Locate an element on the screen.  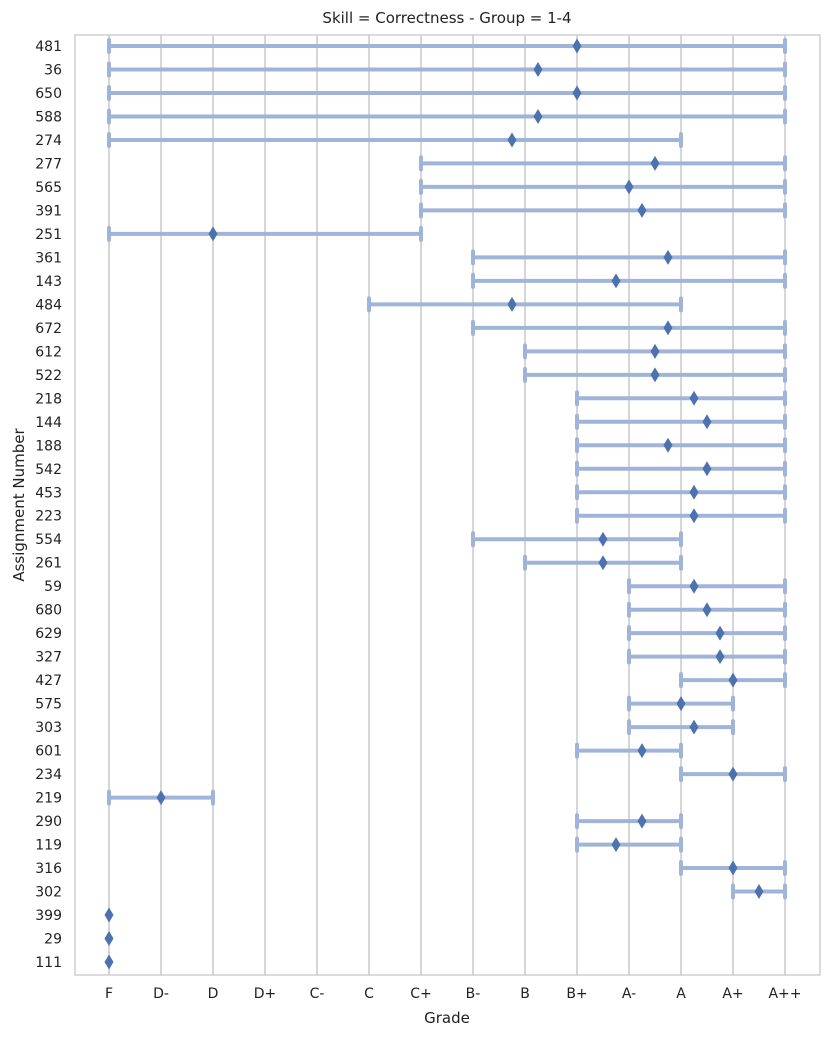
y-tick-label: 219 is located at coordinates (48, 799).